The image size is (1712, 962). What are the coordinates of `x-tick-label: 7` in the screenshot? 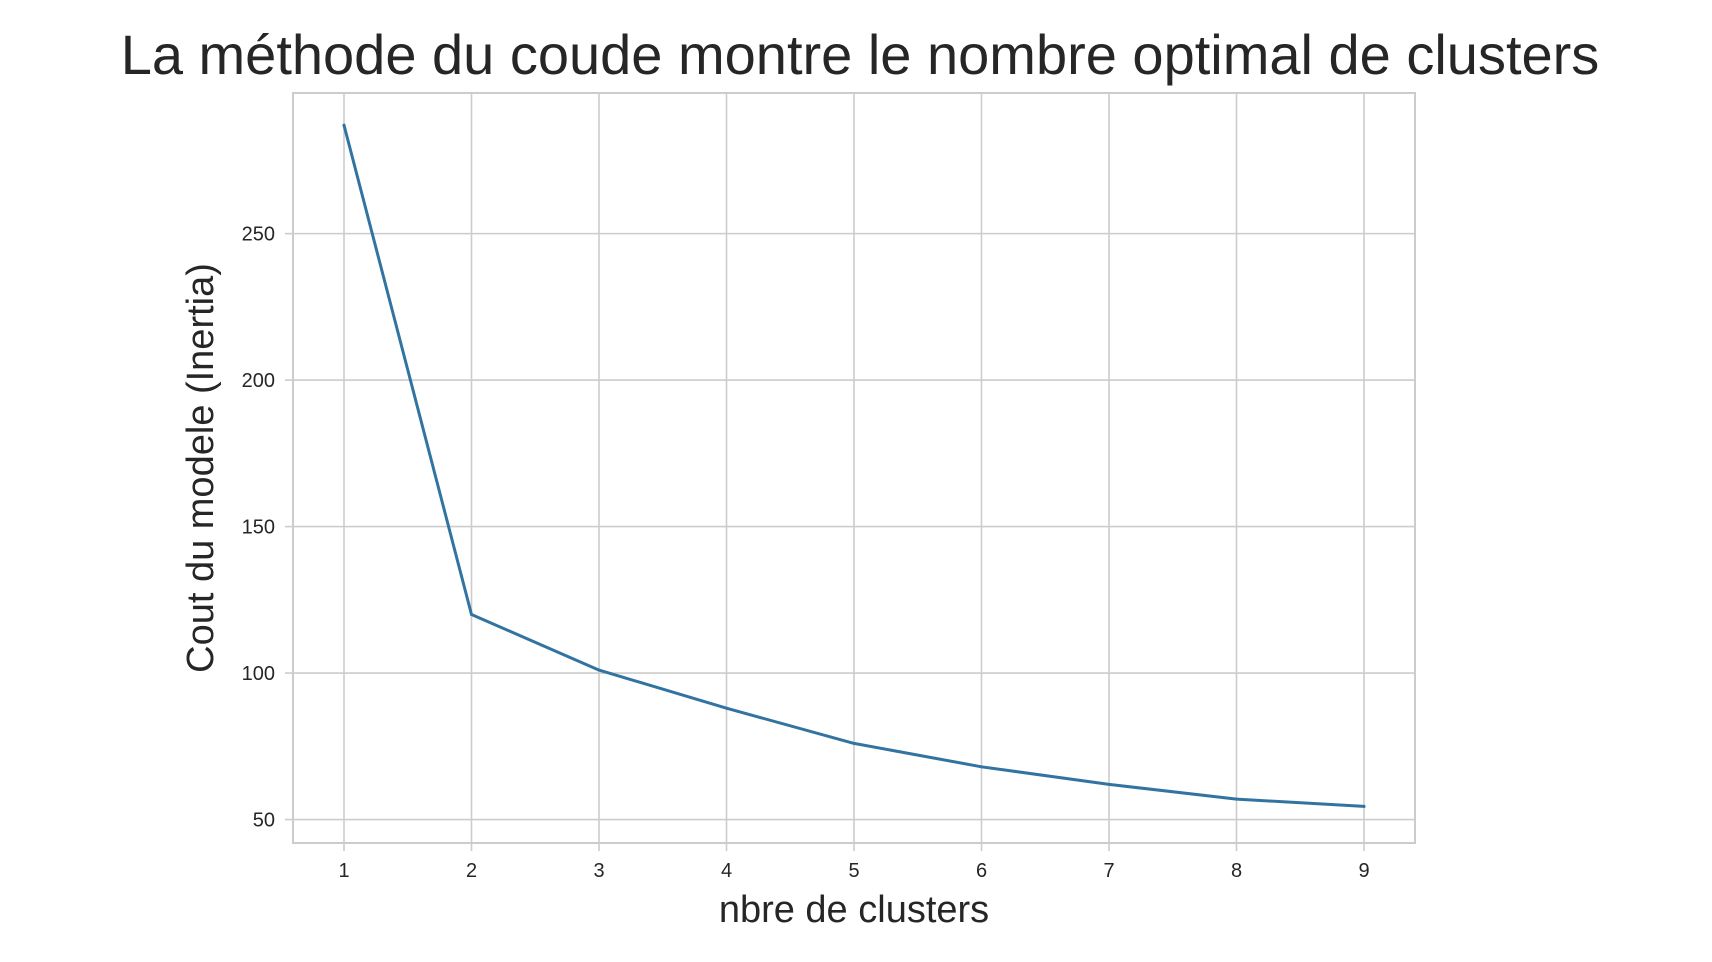 It's located at (1108, 871).